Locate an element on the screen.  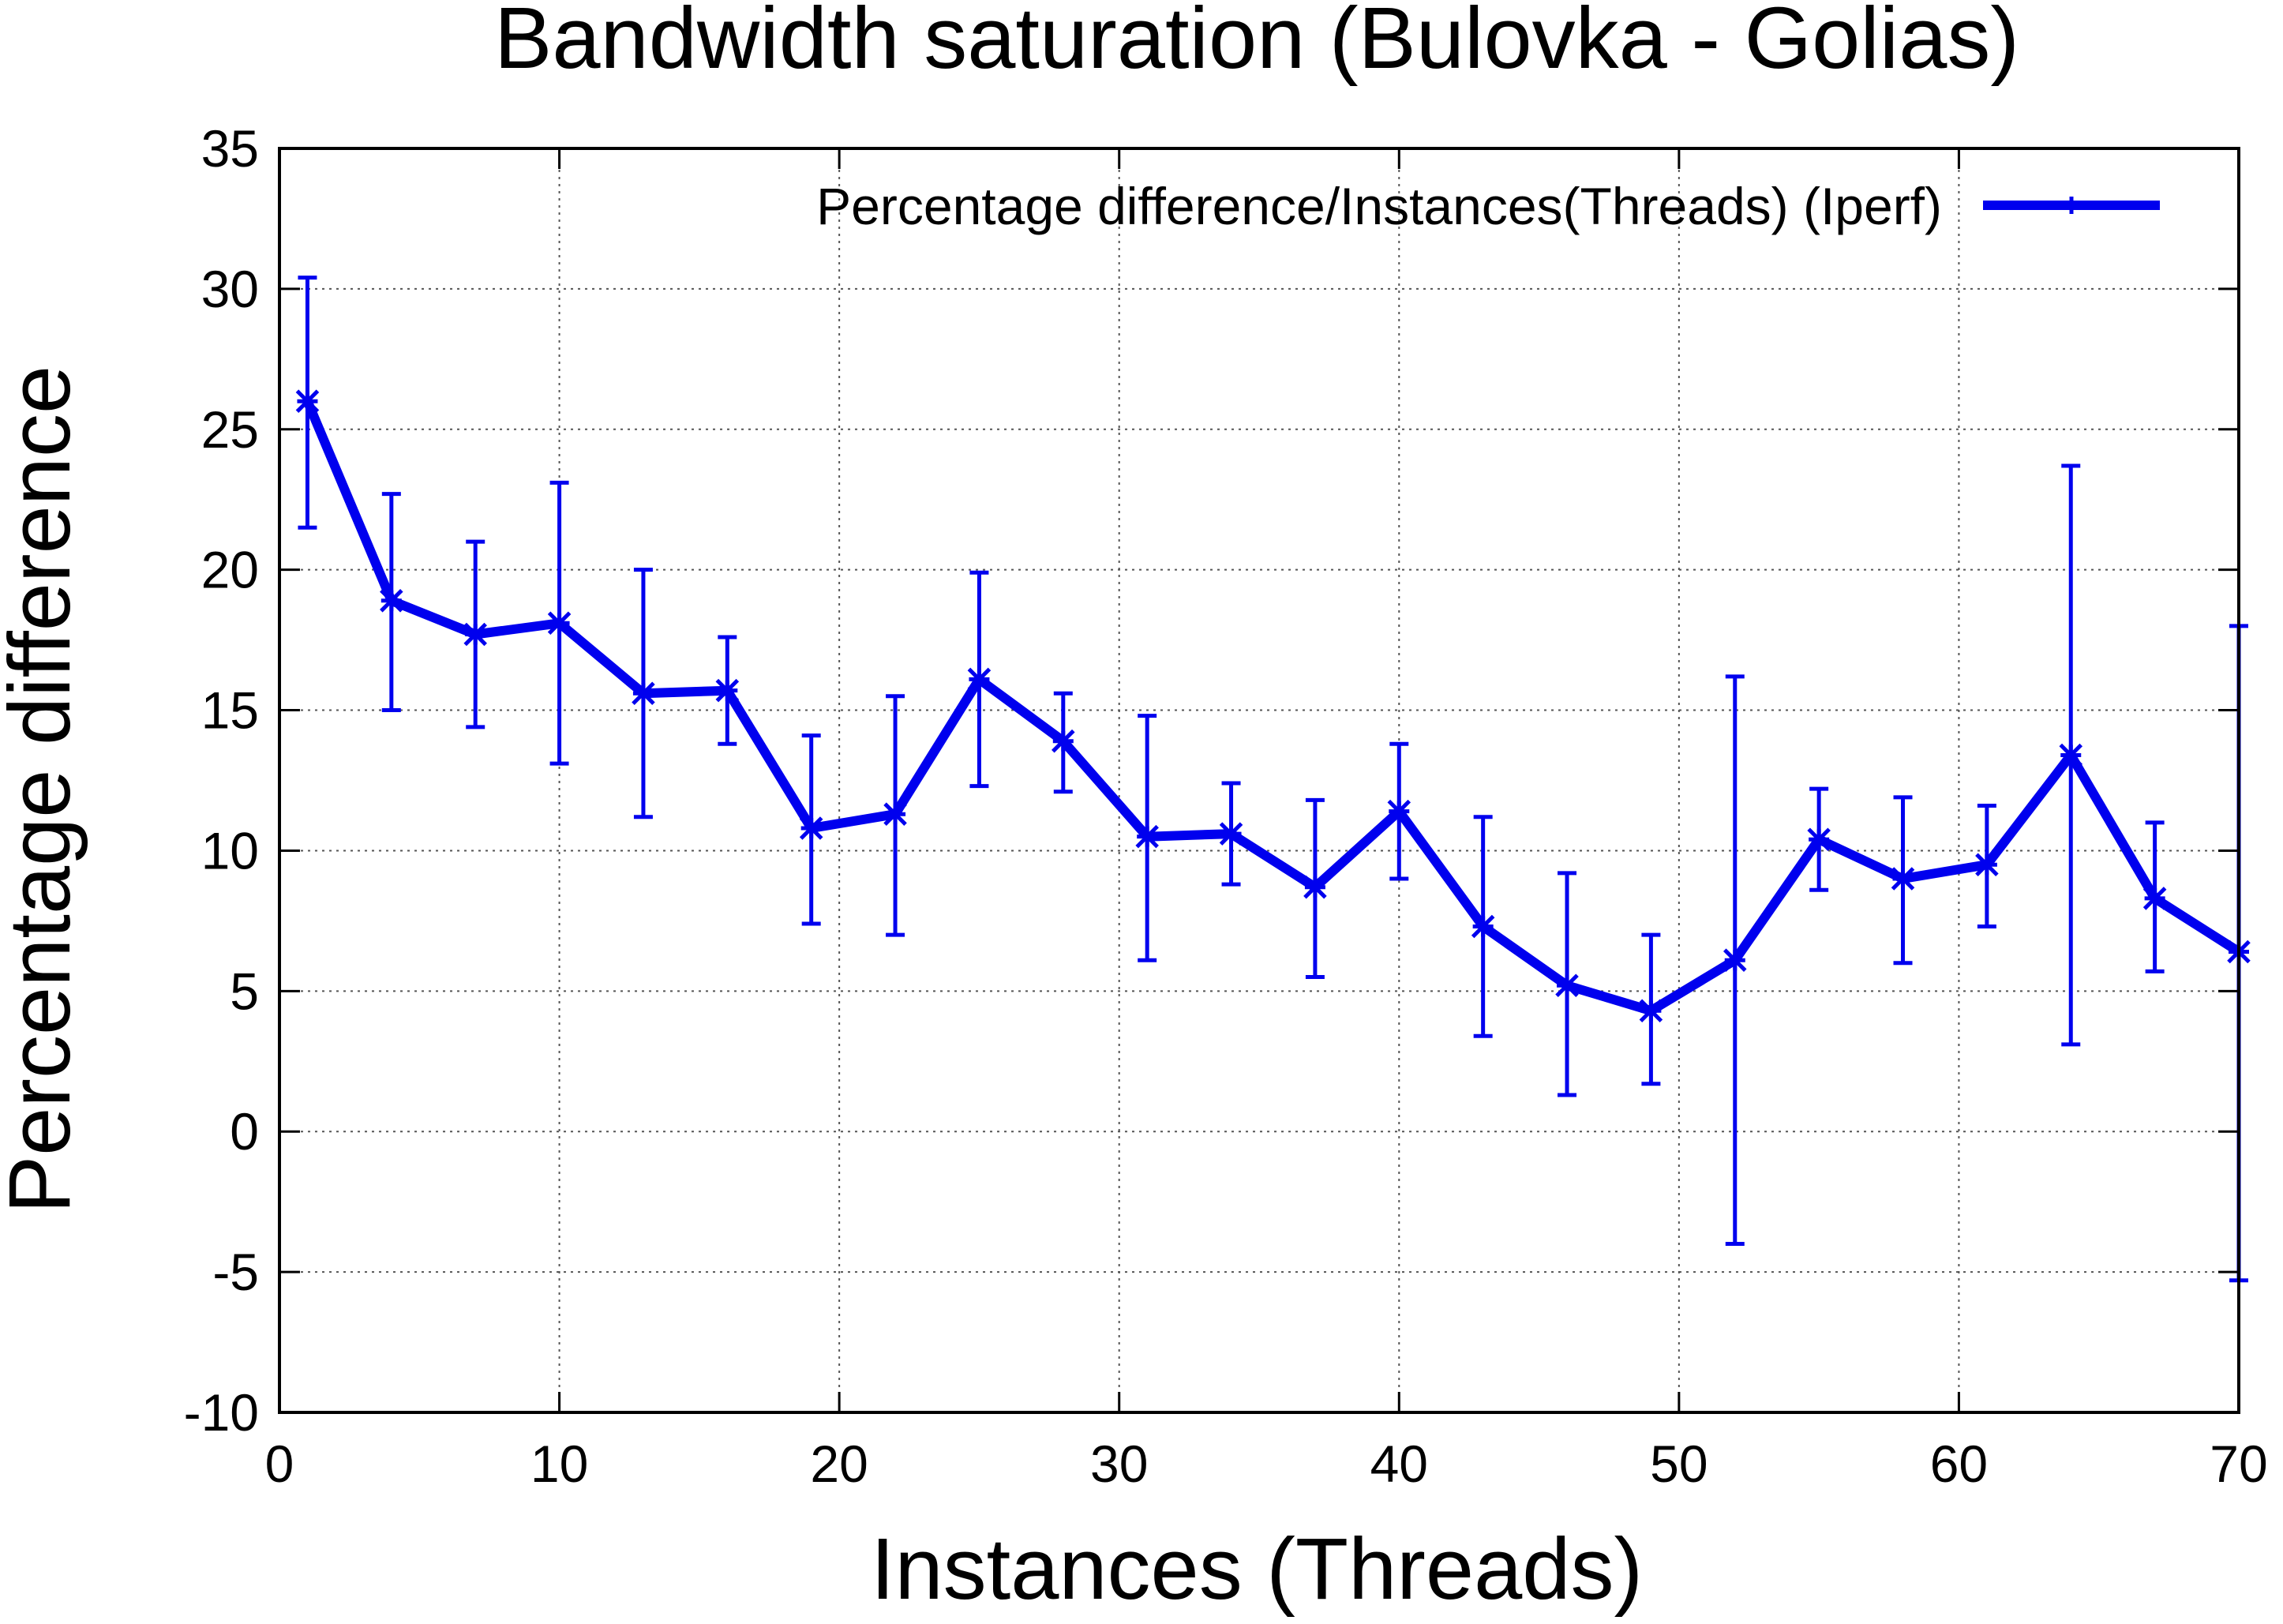
y-tick-label: 15 is located at coordinates (230, 710).